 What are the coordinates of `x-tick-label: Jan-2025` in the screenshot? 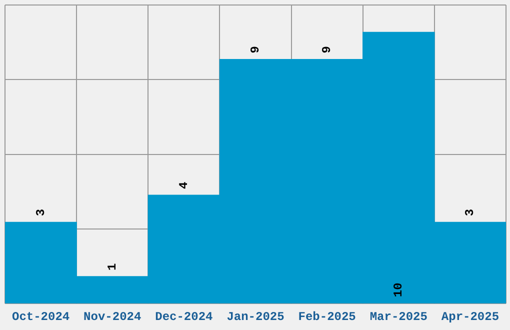 It's located at (255, 317).